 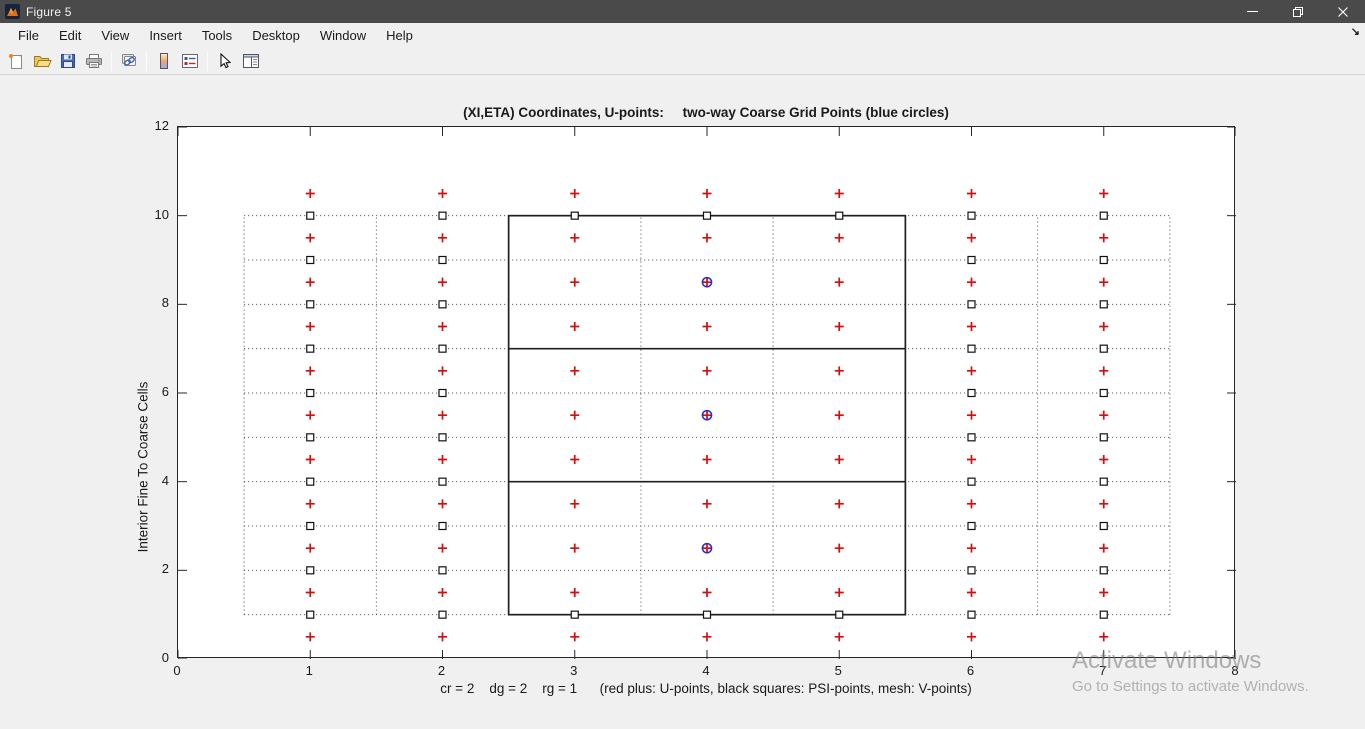 What do you see at coordinates (28, 35) in the screenshot?
I see `menu-item-file: File` at bounding box center [28, 35].